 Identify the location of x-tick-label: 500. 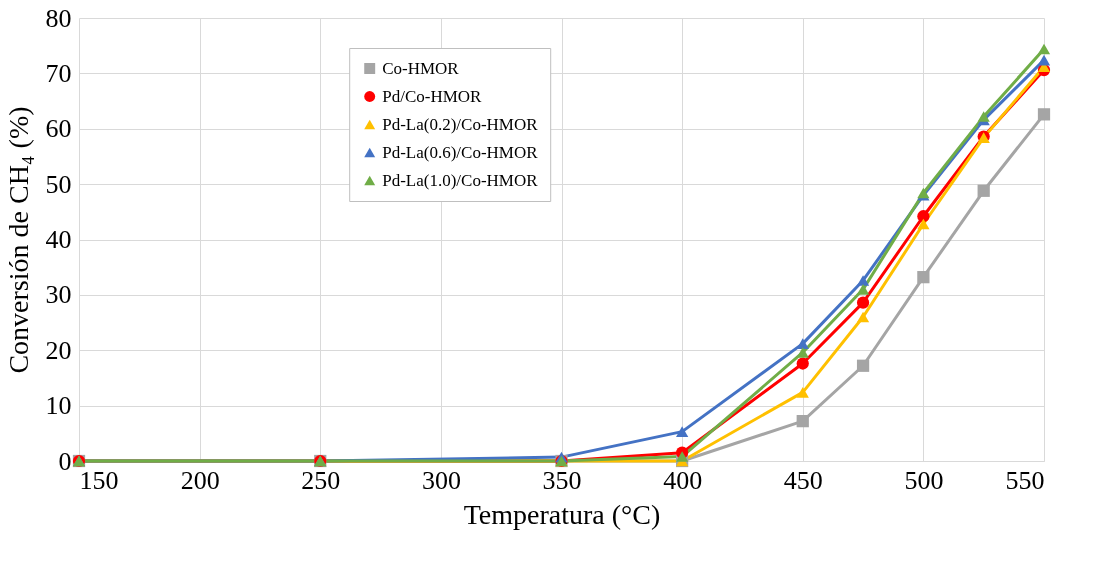
(924, 480).